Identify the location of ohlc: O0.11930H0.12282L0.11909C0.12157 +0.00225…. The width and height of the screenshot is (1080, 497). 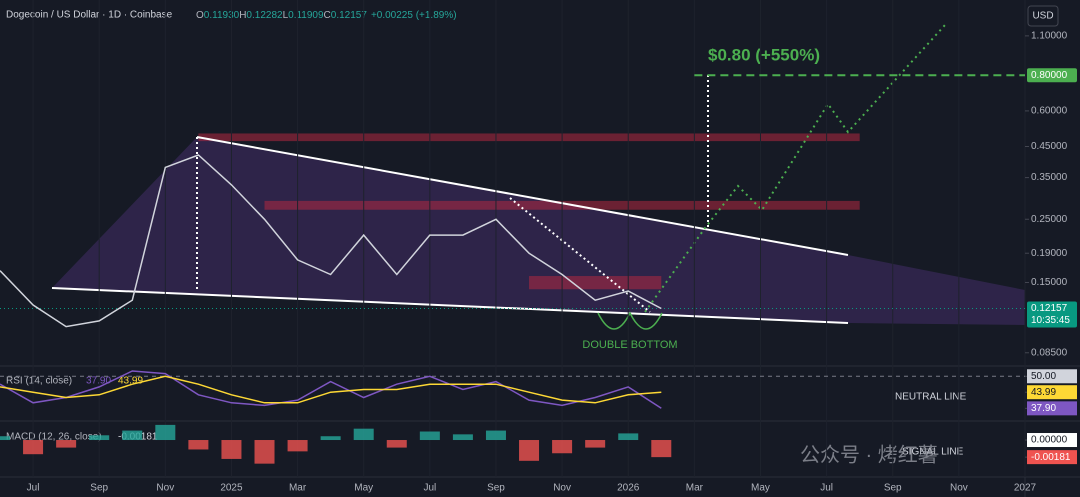
(326, 15).